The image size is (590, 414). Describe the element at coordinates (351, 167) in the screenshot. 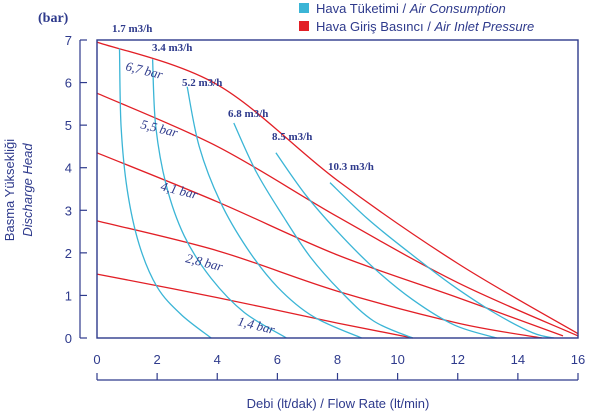

I see `air-consumption-label: 10.3 m3/h` at that location.